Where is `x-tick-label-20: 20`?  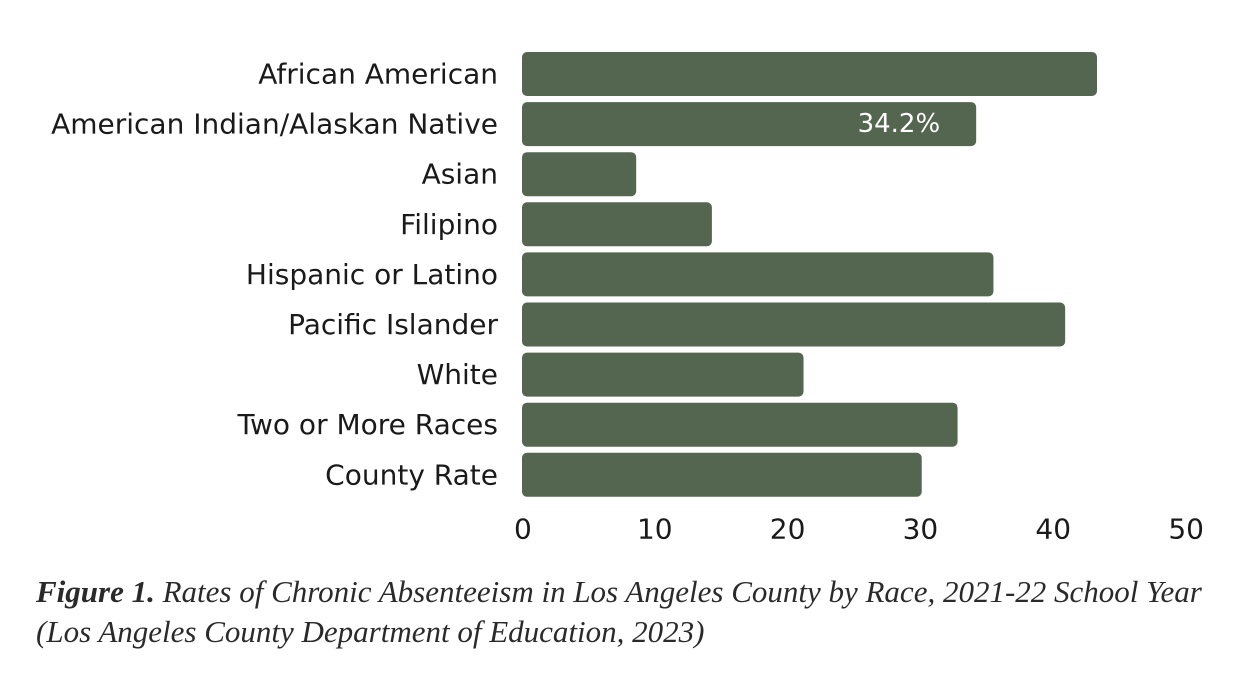 x-tick-label-20: 20 is located at coordinates (788, 529).